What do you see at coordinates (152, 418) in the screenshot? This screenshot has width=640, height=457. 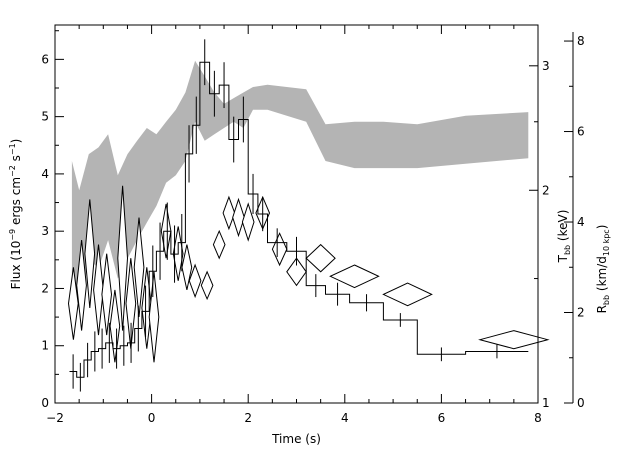 I see `x-tick-label: 0` at bounding box center [152, 418].